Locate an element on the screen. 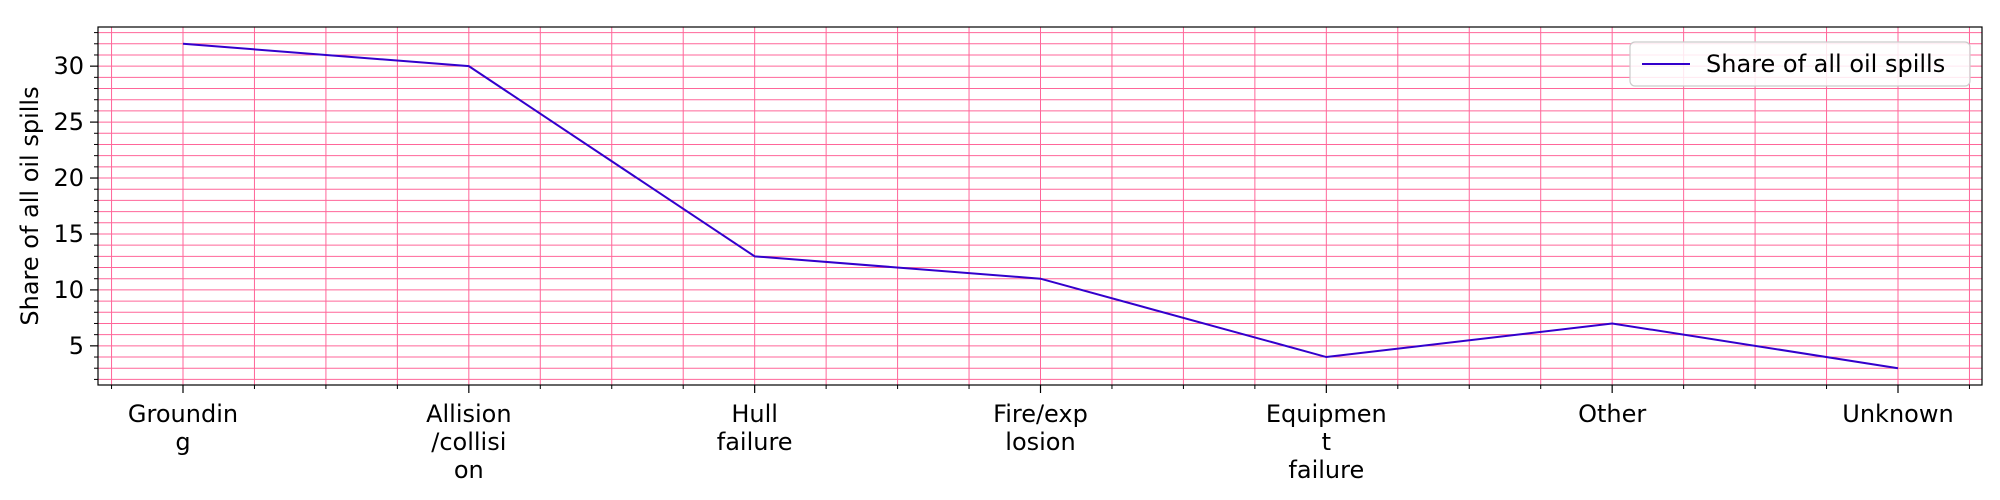 The height and width of the screenshot is (500, 2000). legend: Share of all oil spills is located at coordinates (1800, 64).